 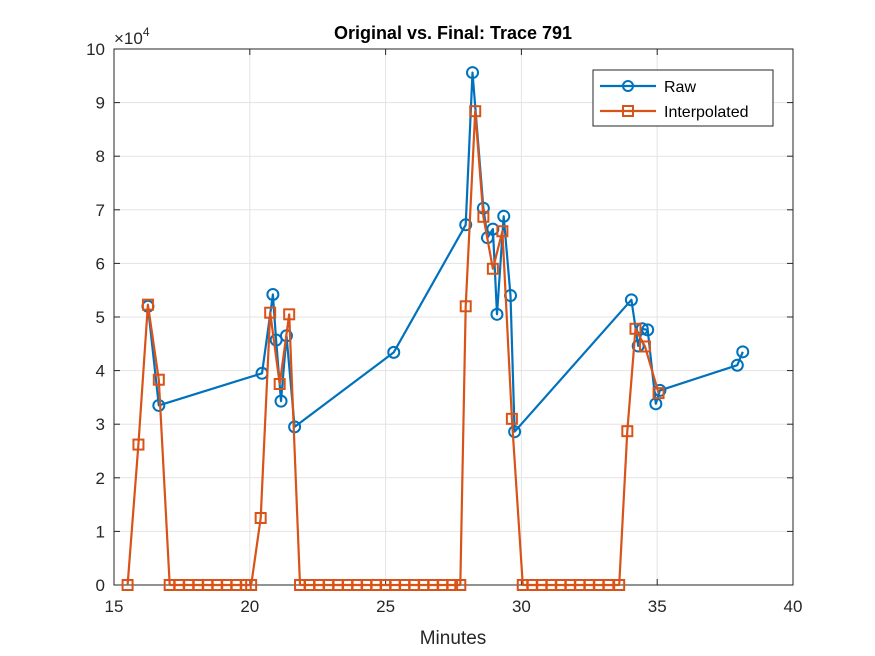 I want to click on y-axis-exponent-power: 4, so click(x=146, y=32).